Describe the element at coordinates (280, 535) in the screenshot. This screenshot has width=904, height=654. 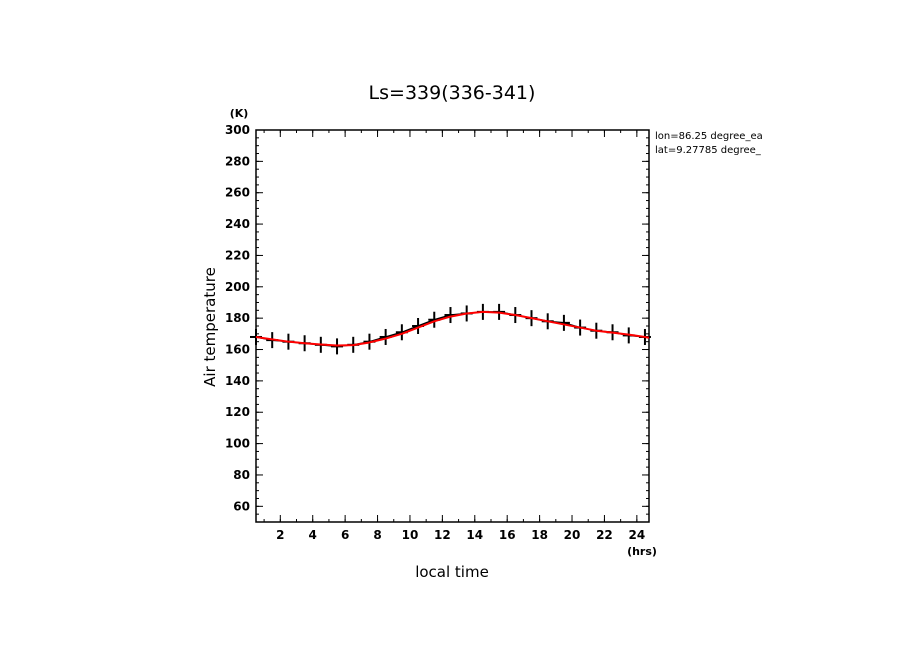
I see `x-tick-label: 2` at that location.